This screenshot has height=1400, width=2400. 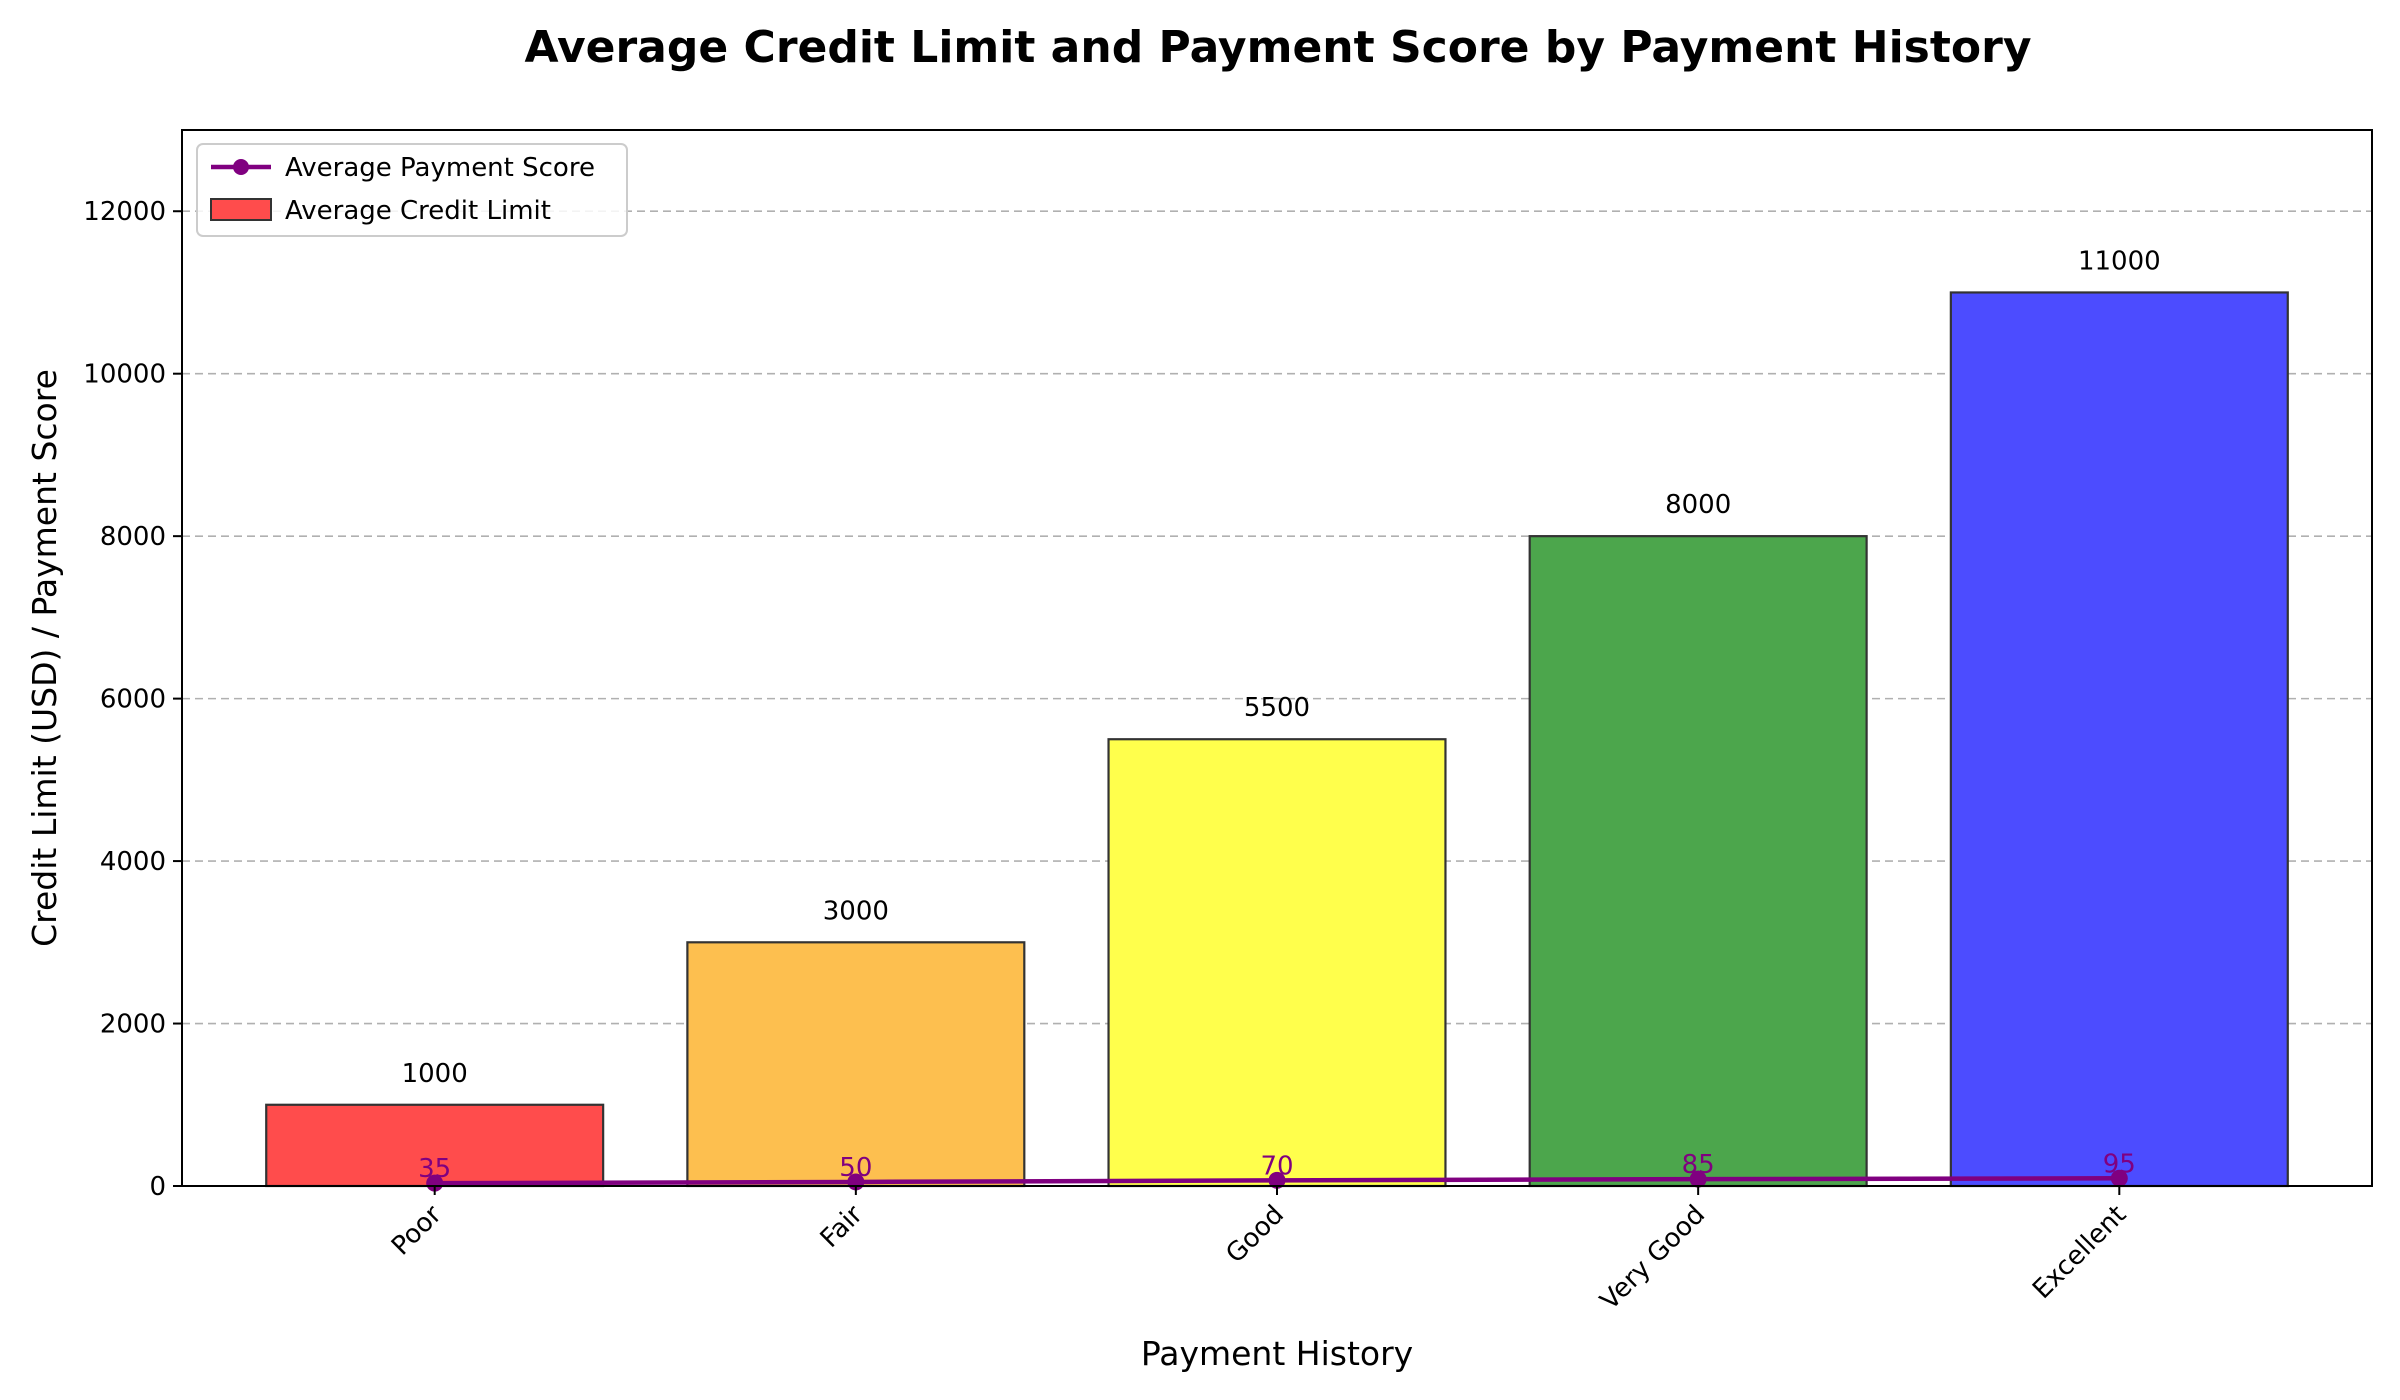 I want to click on legend-label-payment-score: Average Payment Score, so click(x=440, y=168).